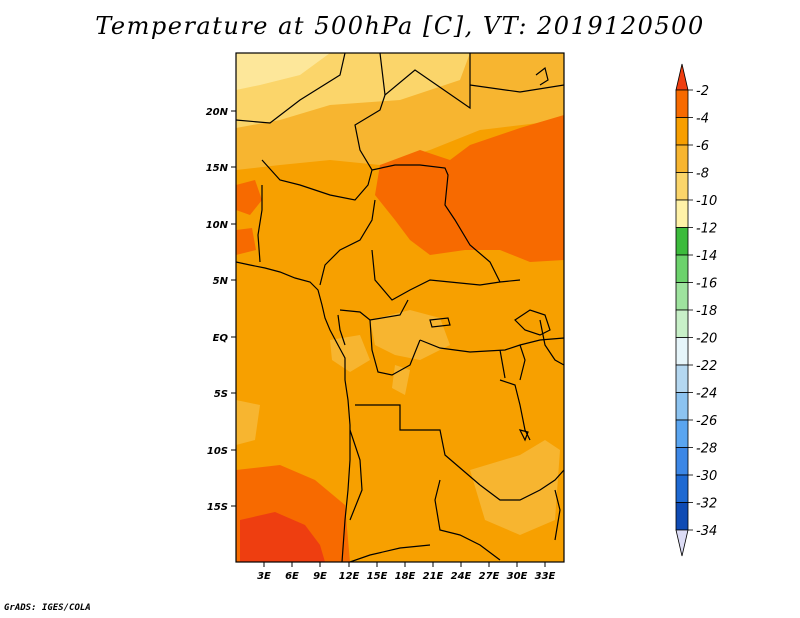 The height and width of the screenshot is (618, 800). What do you see at coordinates (682, 77) in the screenshot?
I see `colorbar-arrow-top` at bounding box center [682, 77].